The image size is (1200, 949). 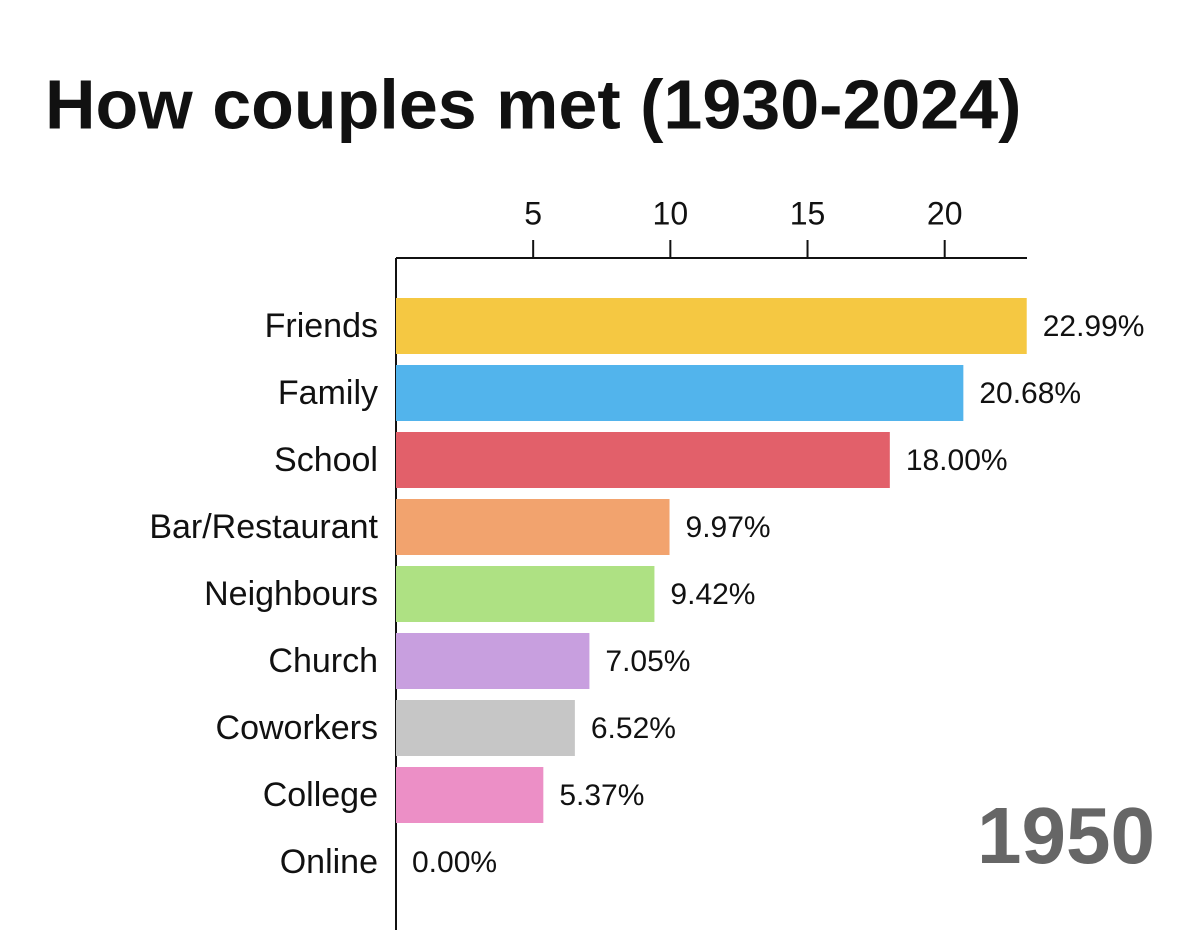 I want to click on value-label: 7.05%, so click(x=647, y=661).